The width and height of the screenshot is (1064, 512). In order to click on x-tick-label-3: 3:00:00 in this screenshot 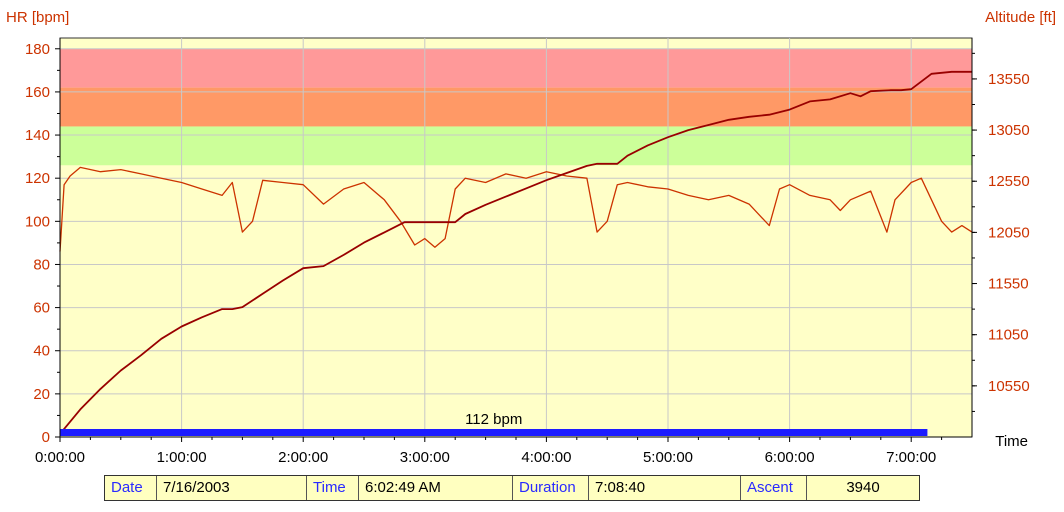, I will do `click(425, 457)`.